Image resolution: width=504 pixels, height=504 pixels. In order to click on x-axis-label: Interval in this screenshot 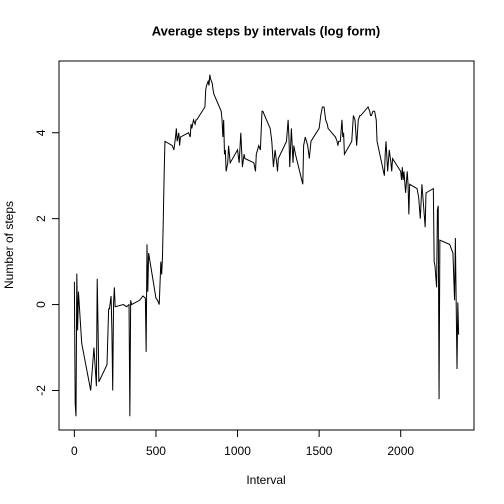, I will do `click(265, 480)`.